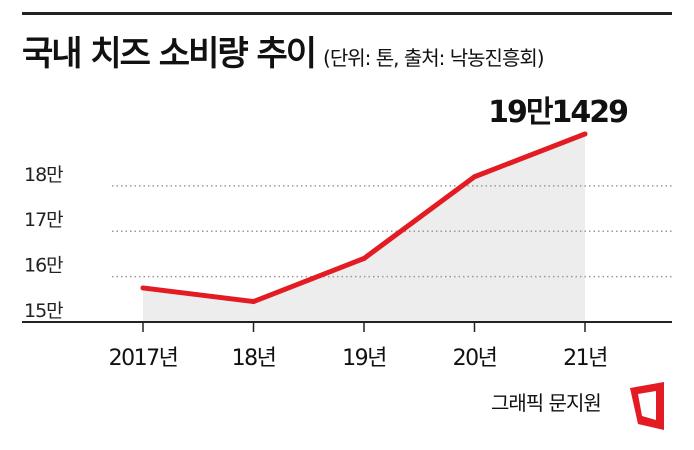 This screenshot has height=450, width=694. Describe the element at coordinates (254, 358) in the screenshot. I see `x-tick-label: 18년` at that location.